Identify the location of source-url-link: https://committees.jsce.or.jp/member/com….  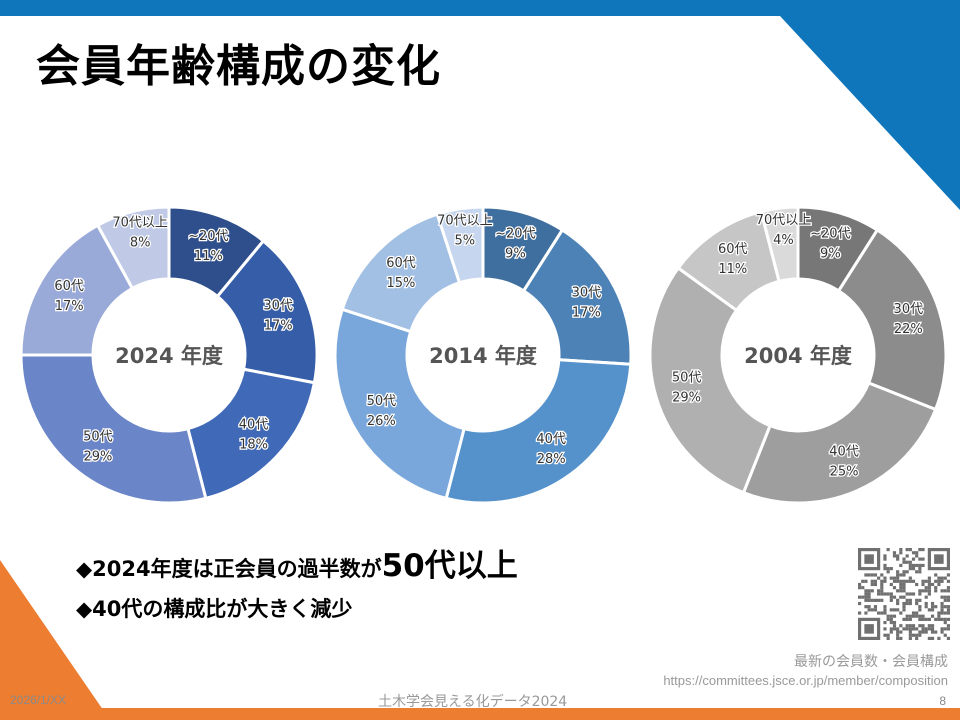
(805, 680).